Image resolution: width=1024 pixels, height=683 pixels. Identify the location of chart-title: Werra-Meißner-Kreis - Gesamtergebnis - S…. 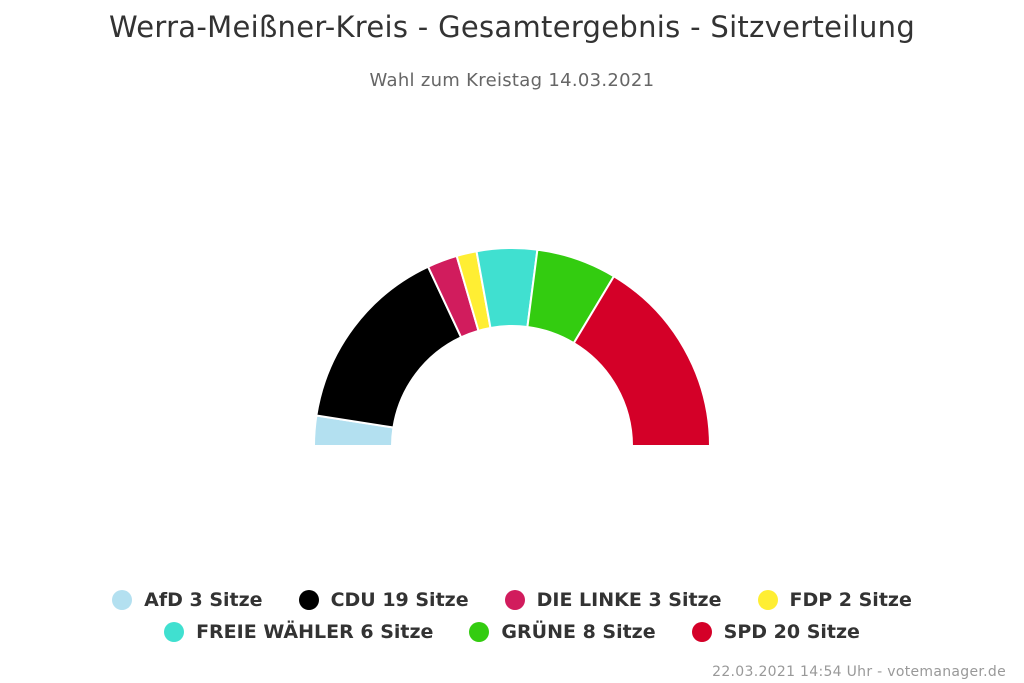
(512, 27).